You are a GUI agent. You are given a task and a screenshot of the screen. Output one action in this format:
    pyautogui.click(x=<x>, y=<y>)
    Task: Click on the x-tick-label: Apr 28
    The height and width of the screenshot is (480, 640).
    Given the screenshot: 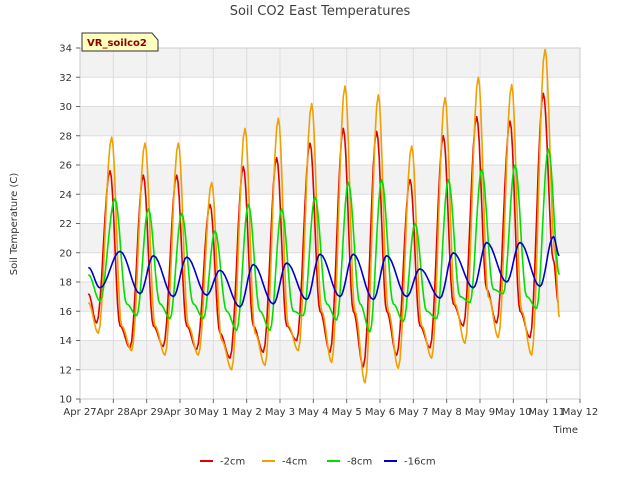 What is the action you would take?
    pyautogui.click(x=113, y=412)
    